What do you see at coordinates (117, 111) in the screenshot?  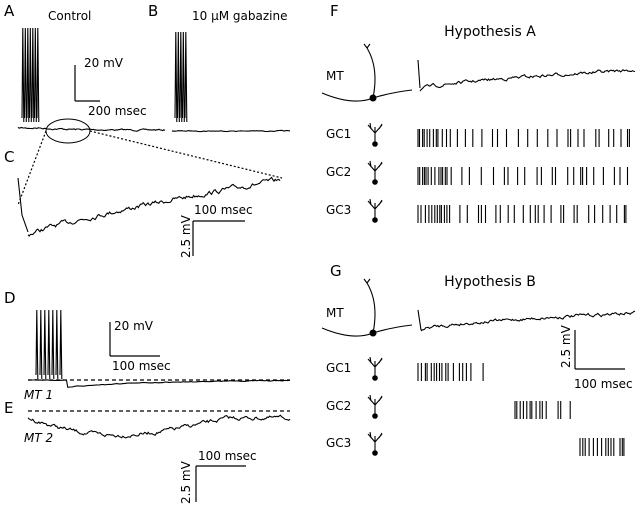 I see `scale-label: 200 msec` at bounding box center [117, 111].